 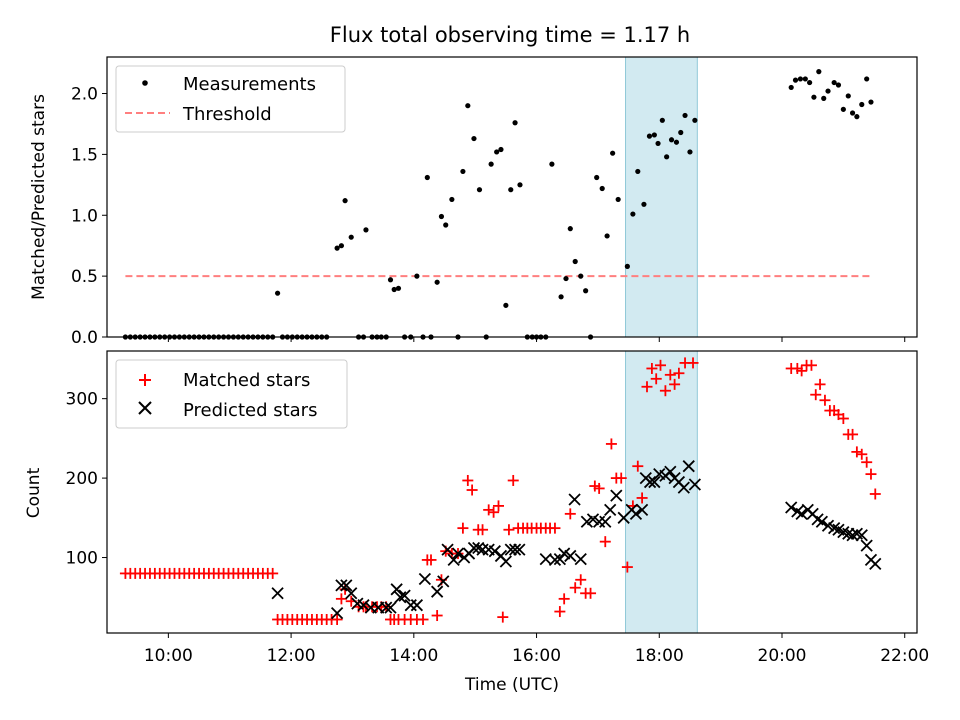 What do you see at coordinates (230, 99) in the screenshot?
I see `top-legend-box` at bounding box center [230, 99].